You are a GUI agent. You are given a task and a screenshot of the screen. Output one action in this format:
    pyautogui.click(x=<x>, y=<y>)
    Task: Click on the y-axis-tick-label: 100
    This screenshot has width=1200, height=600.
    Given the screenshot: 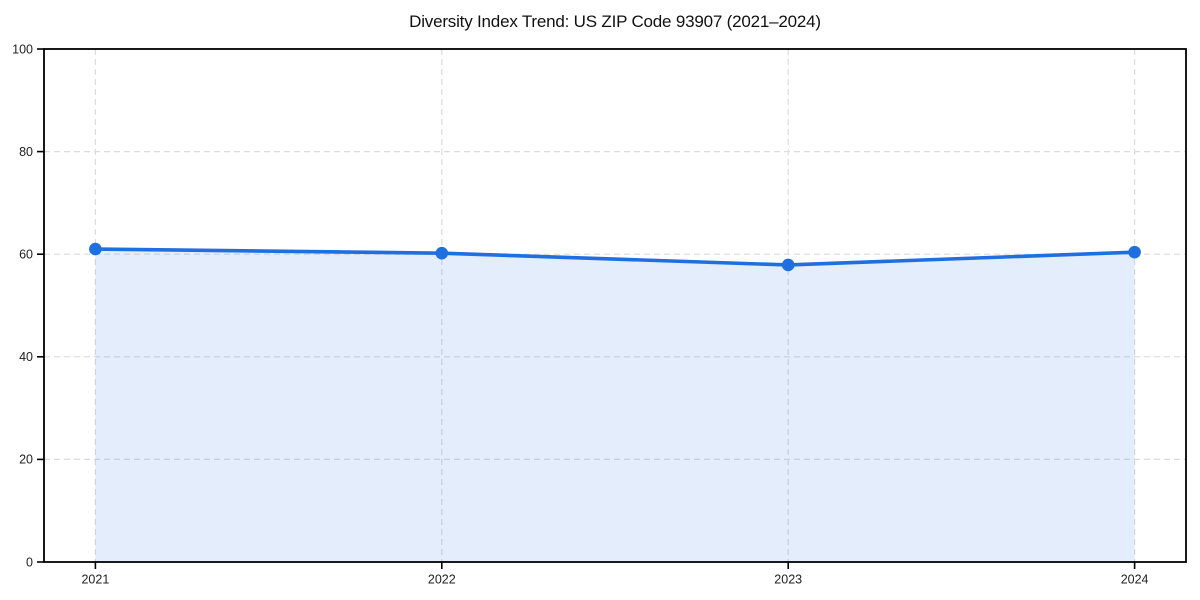 What is the action you would take?
    pyautogui.click(x=22, y=49)
    